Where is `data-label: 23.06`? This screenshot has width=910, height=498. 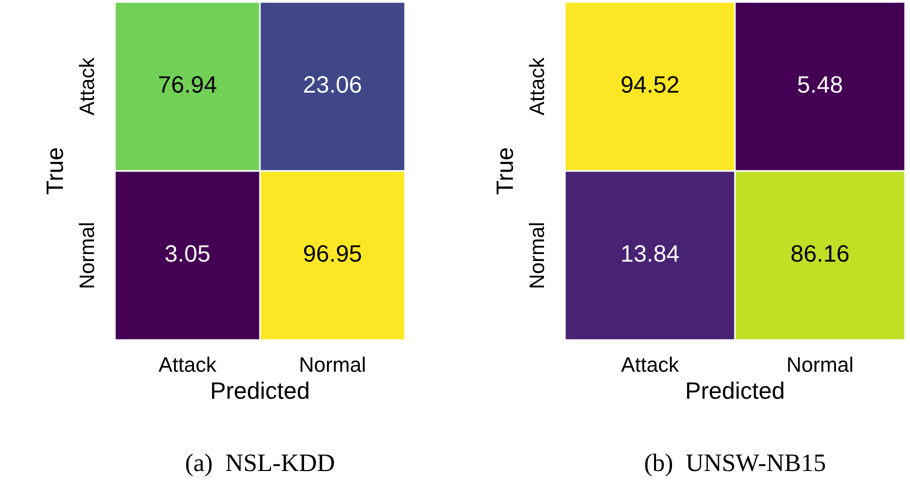 data-label: 23.06 is located at coordinates (333, 84).